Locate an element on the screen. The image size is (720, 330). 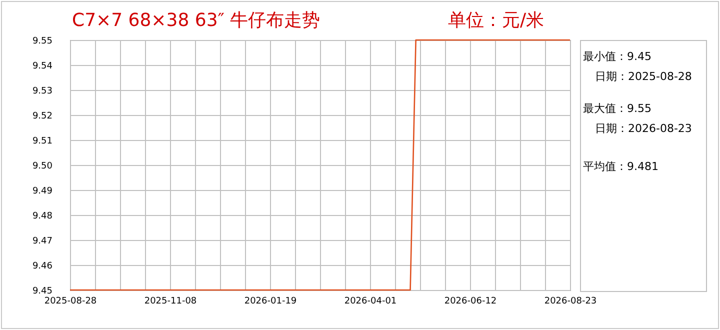
y-tick-label: 9.55 is located at coordinates (42, 41).